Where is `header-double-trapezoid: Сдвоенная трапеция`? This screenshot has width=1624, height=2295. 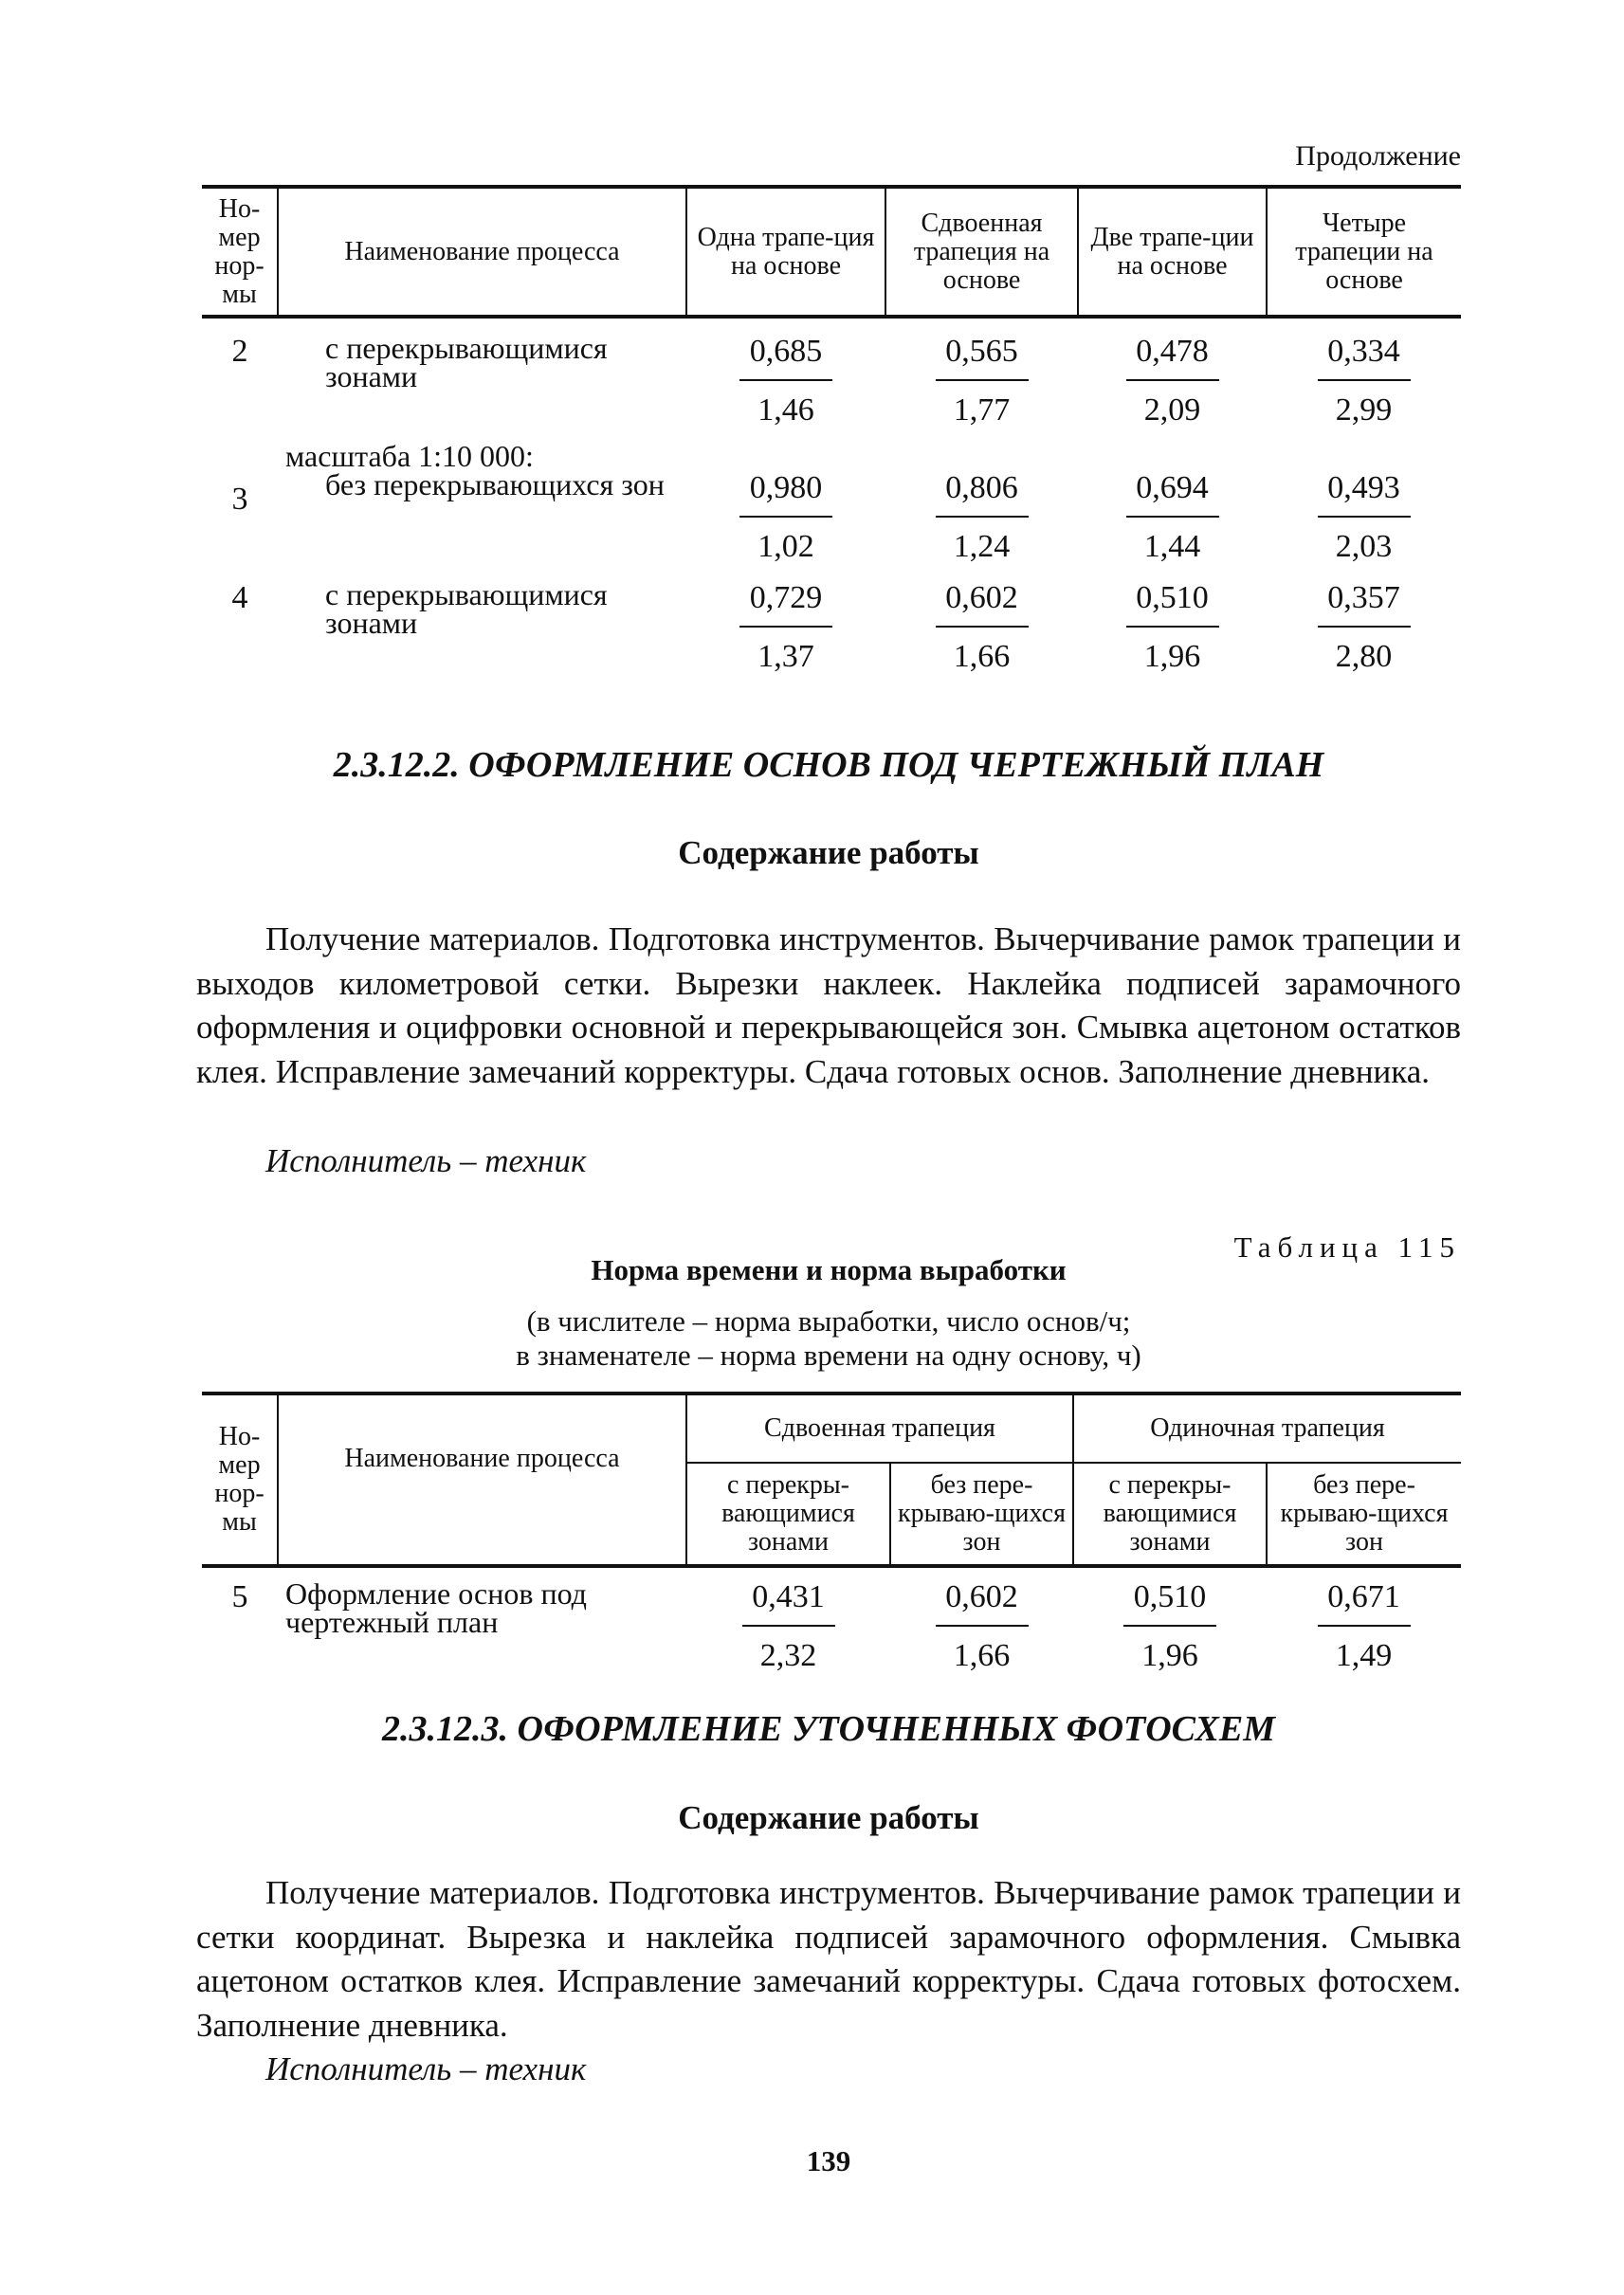
header-double-trapezoid: Сдвоенная трапеция is located at coordinates (879, 1428).